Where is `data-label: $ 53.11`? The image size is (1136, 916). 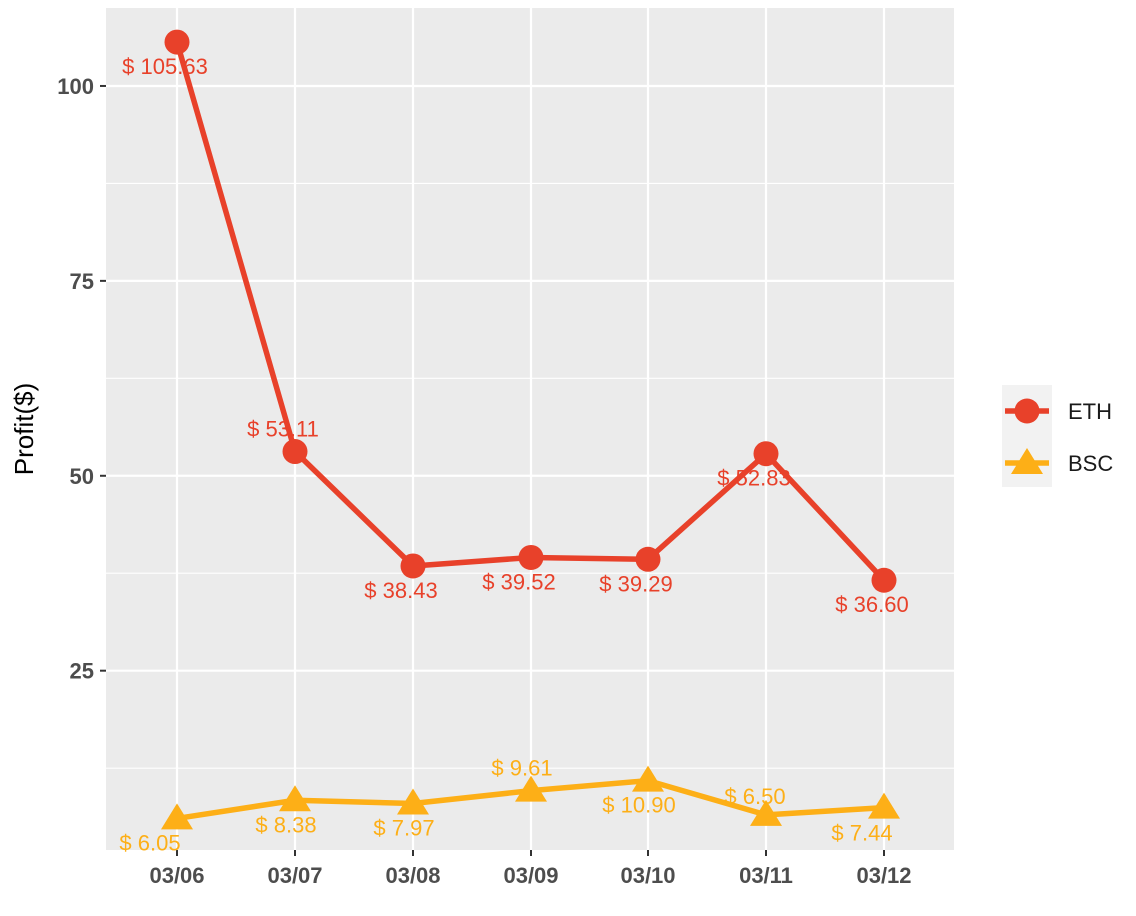 data-label: $ 53.11 is located at coordinates (283, 429).